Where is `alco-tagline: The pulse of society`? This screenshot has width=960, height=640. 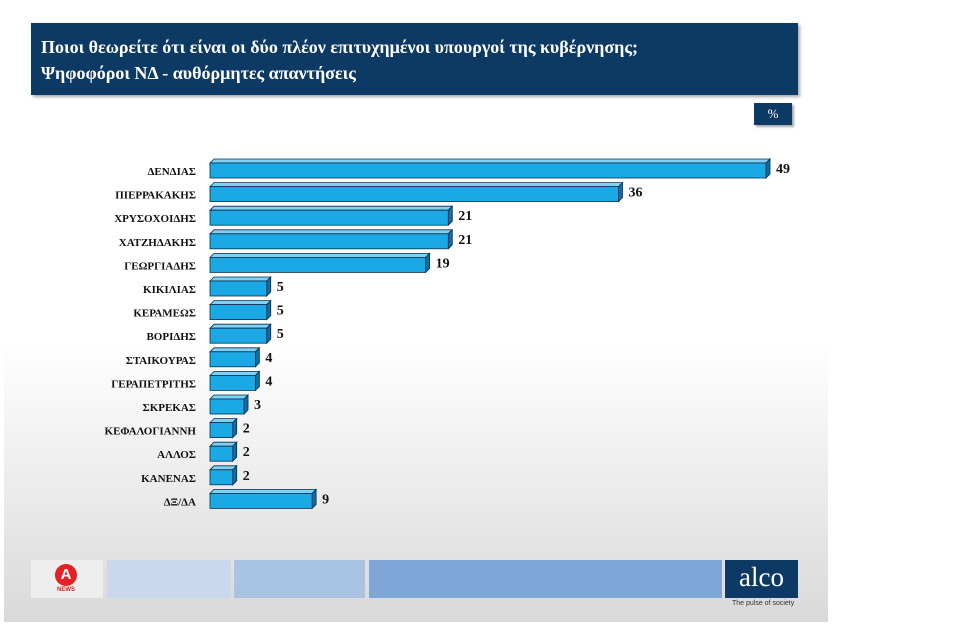
alco-tagline: The pulse of society is located at coordinates (763, 603).